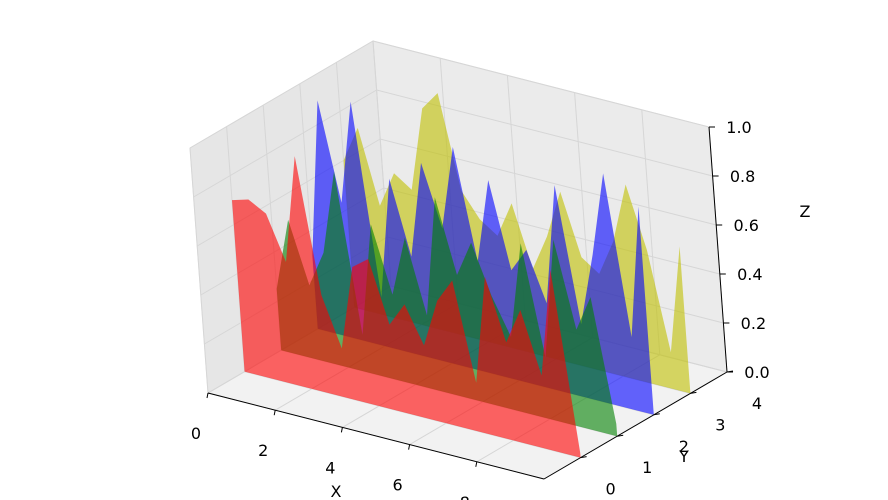  Describe the element at coordinates (199, 270) in the screenshot. I see `grid-line-y-side` at that location.